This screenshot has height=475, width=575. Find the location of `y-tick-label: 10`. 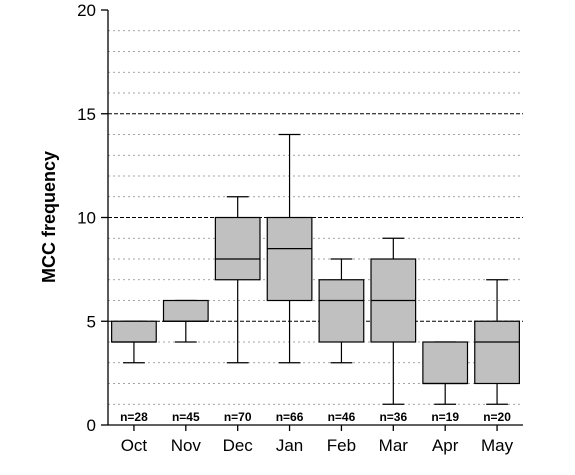

y-tick-label: 10 is located at coordinates (86, 218).